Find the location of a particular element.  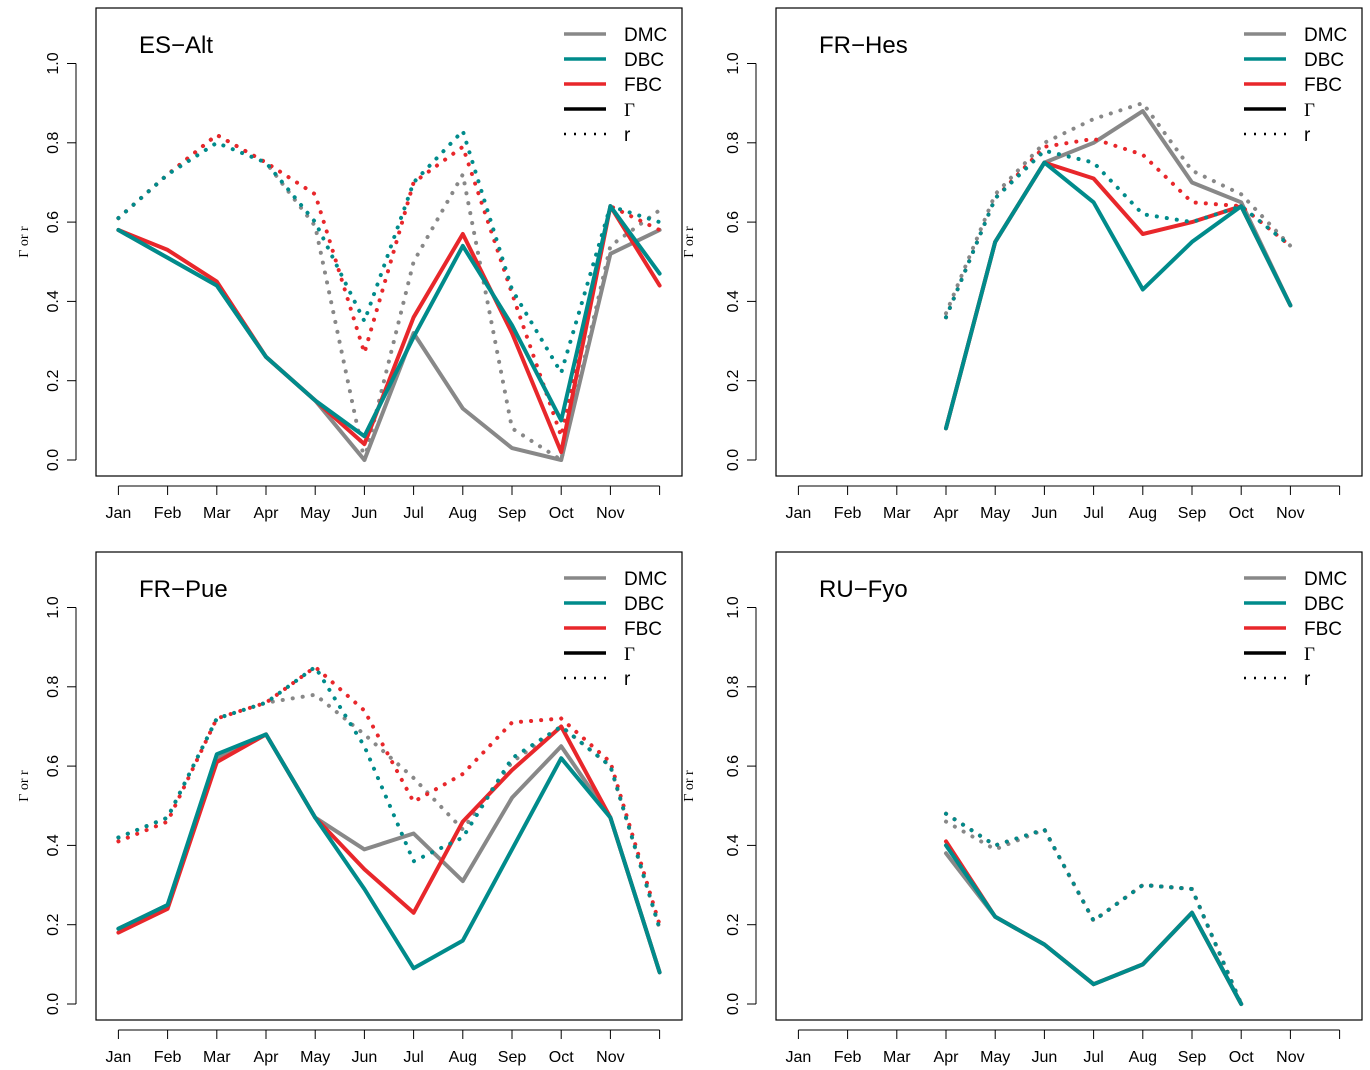

panel-title: FR−Hes is located at coordinates (863, 45).